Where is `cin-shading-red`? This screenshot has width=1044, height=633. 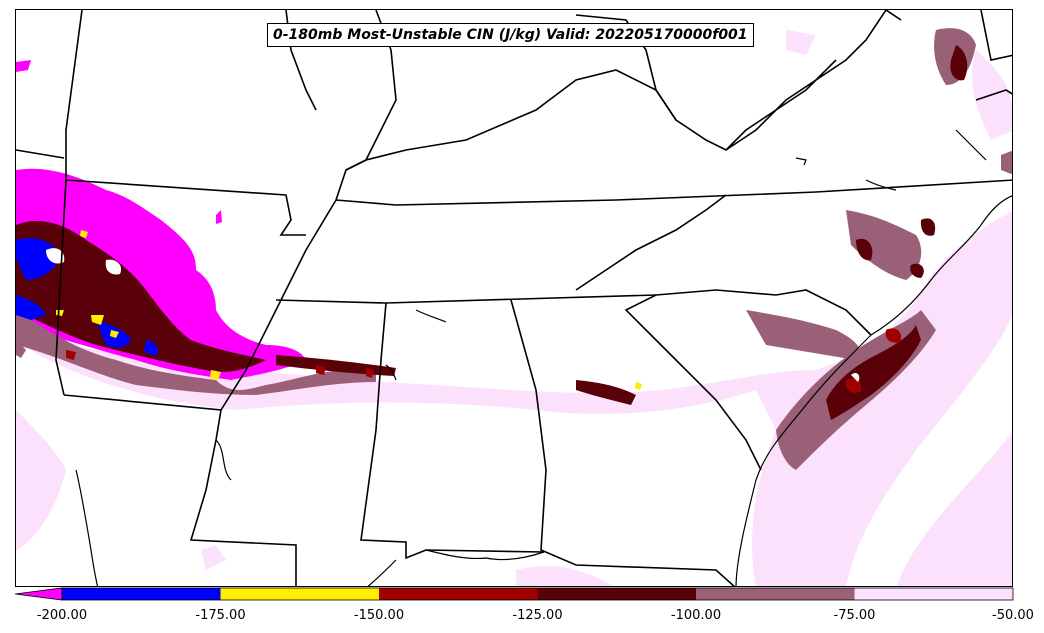
cin-shading-red is located at coordinates (484, 360).